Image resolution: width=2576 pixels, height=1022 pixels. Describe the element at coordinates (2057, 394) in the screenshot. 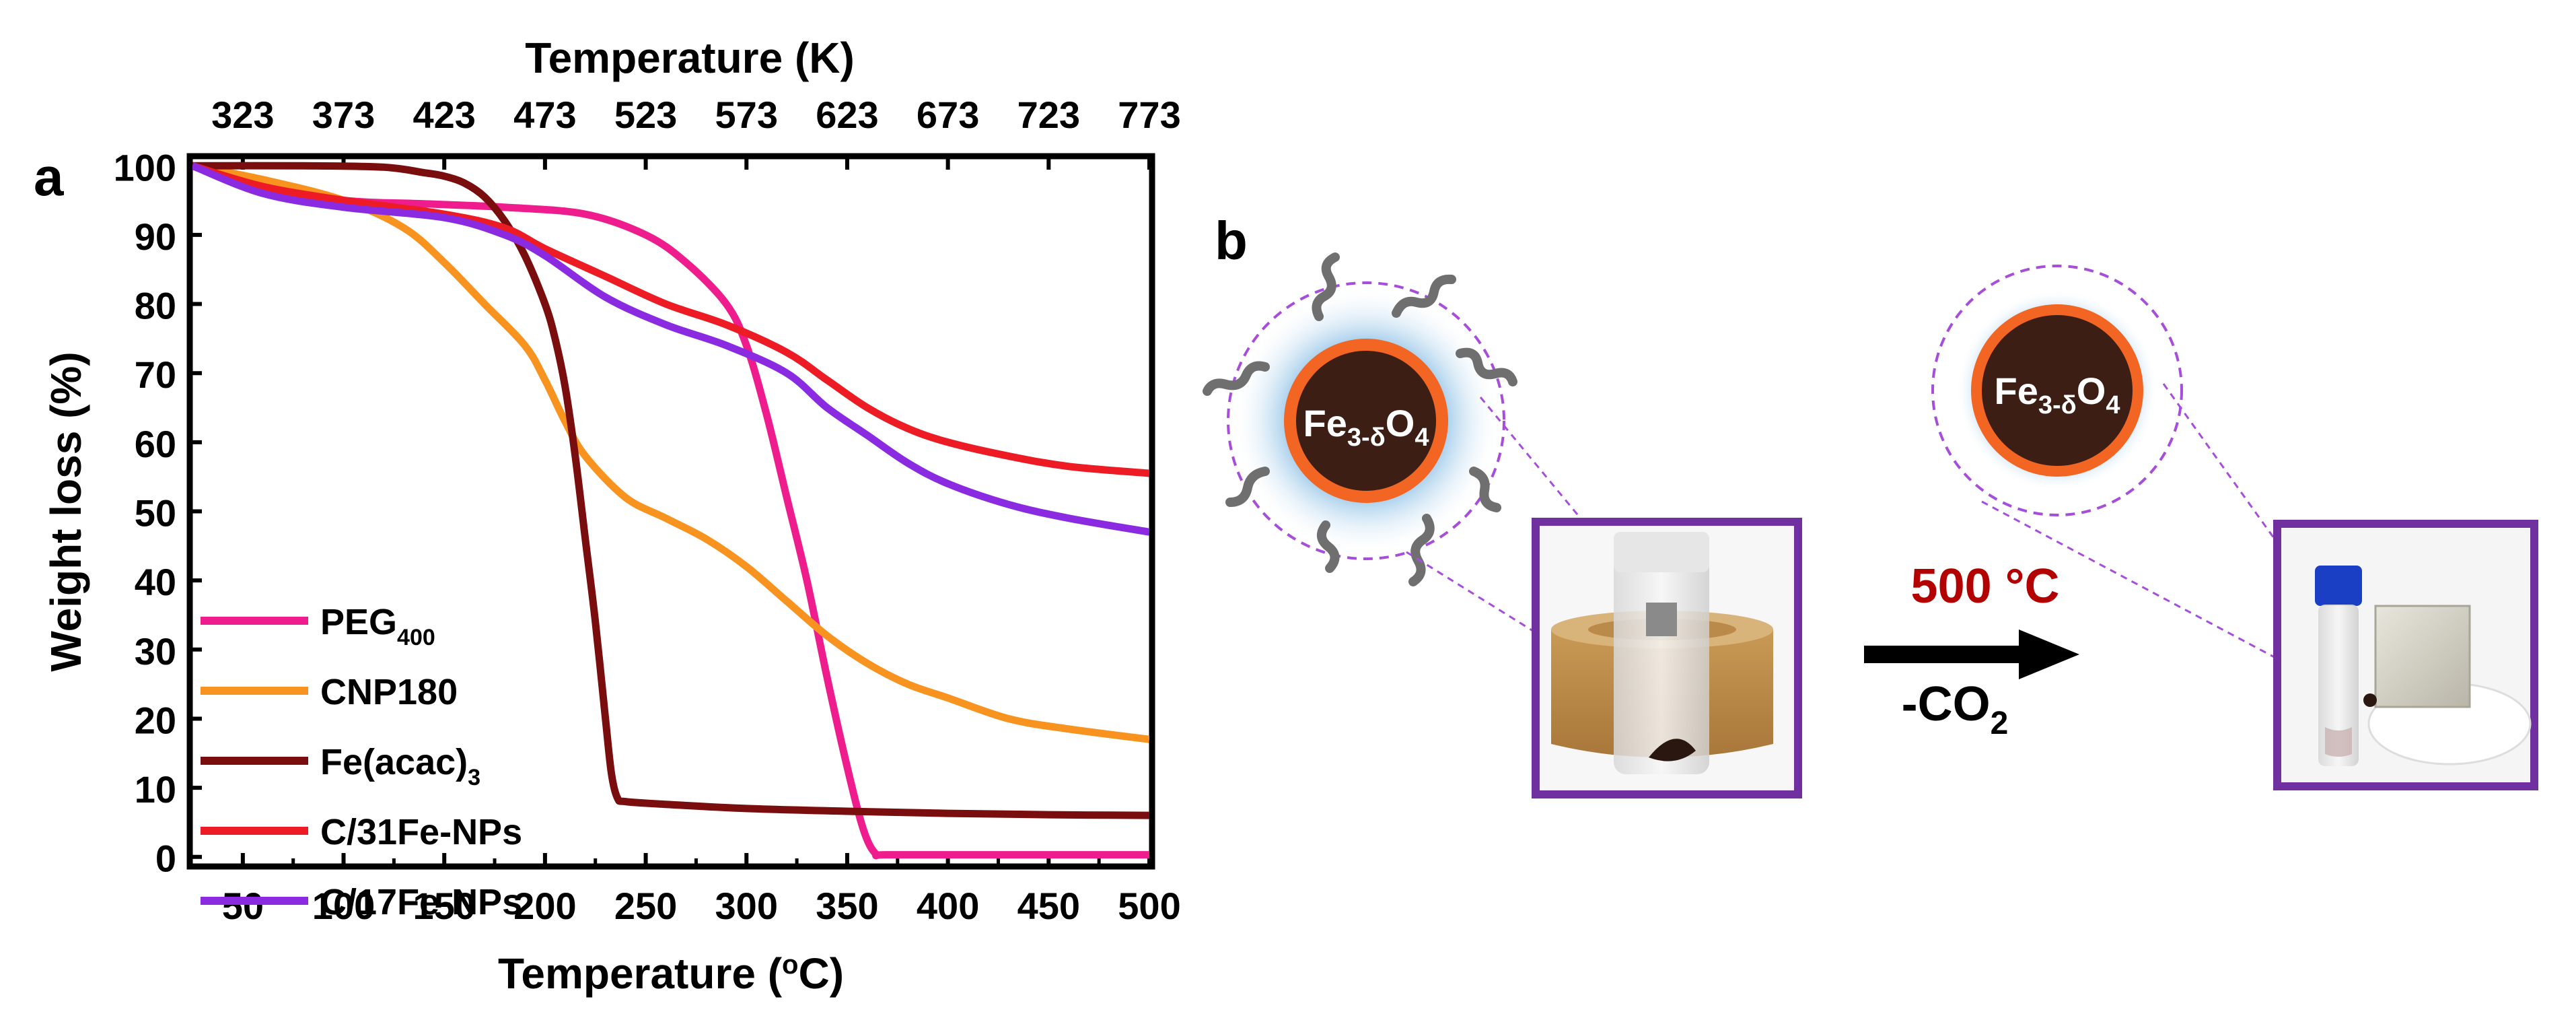

I see `particle-formula-right: Fe3-δO4` at that location.